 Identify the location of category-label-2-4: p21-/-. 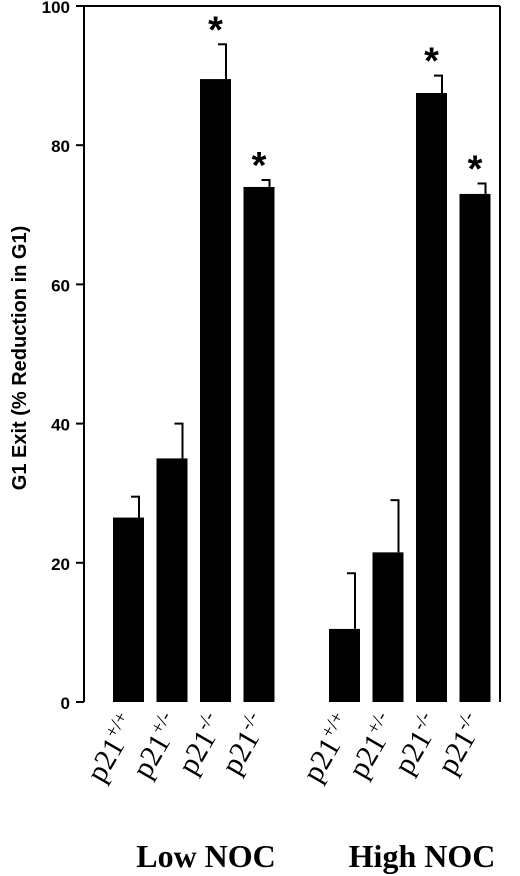
(460, 744).